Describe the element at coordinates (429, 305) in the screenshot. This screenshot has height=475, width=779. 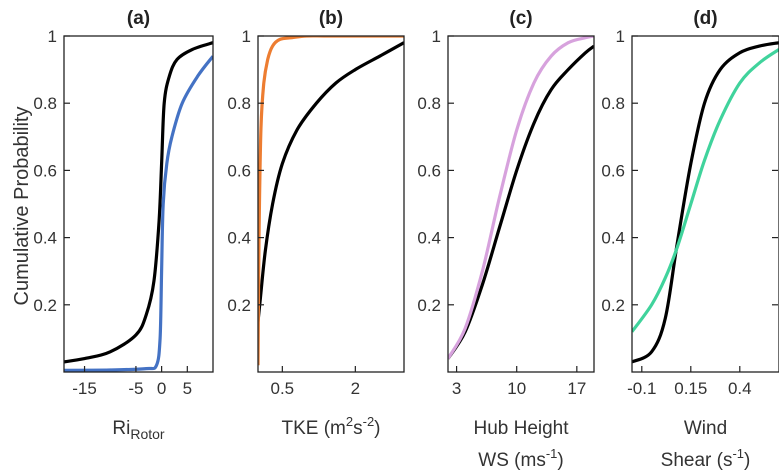
I see `panel-3-ytick-label: 0.2` at that location.